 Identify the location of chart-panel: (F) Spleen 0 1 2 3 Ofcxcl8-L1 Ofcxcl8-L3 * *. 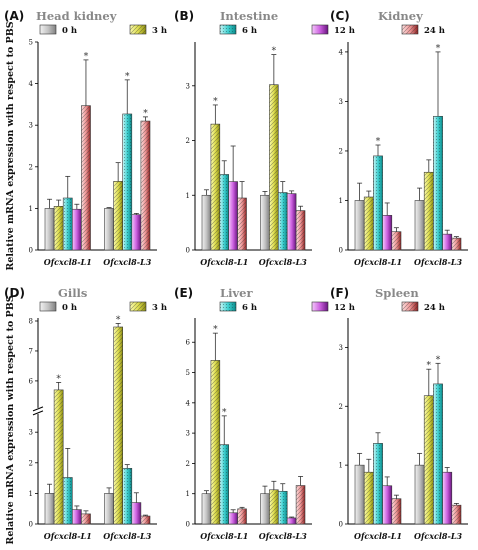
(399, 413).